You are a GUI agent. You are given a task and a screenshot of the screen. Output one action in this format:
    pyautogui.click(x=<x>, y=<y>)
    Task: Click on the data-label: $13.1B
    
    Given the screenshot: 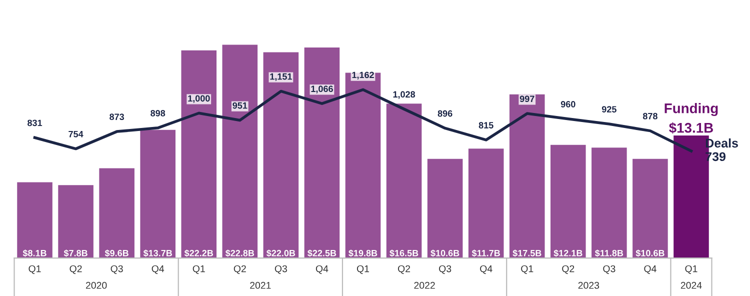 What is the action you would take?
    pyautogui.click(x=691, y=128)
    